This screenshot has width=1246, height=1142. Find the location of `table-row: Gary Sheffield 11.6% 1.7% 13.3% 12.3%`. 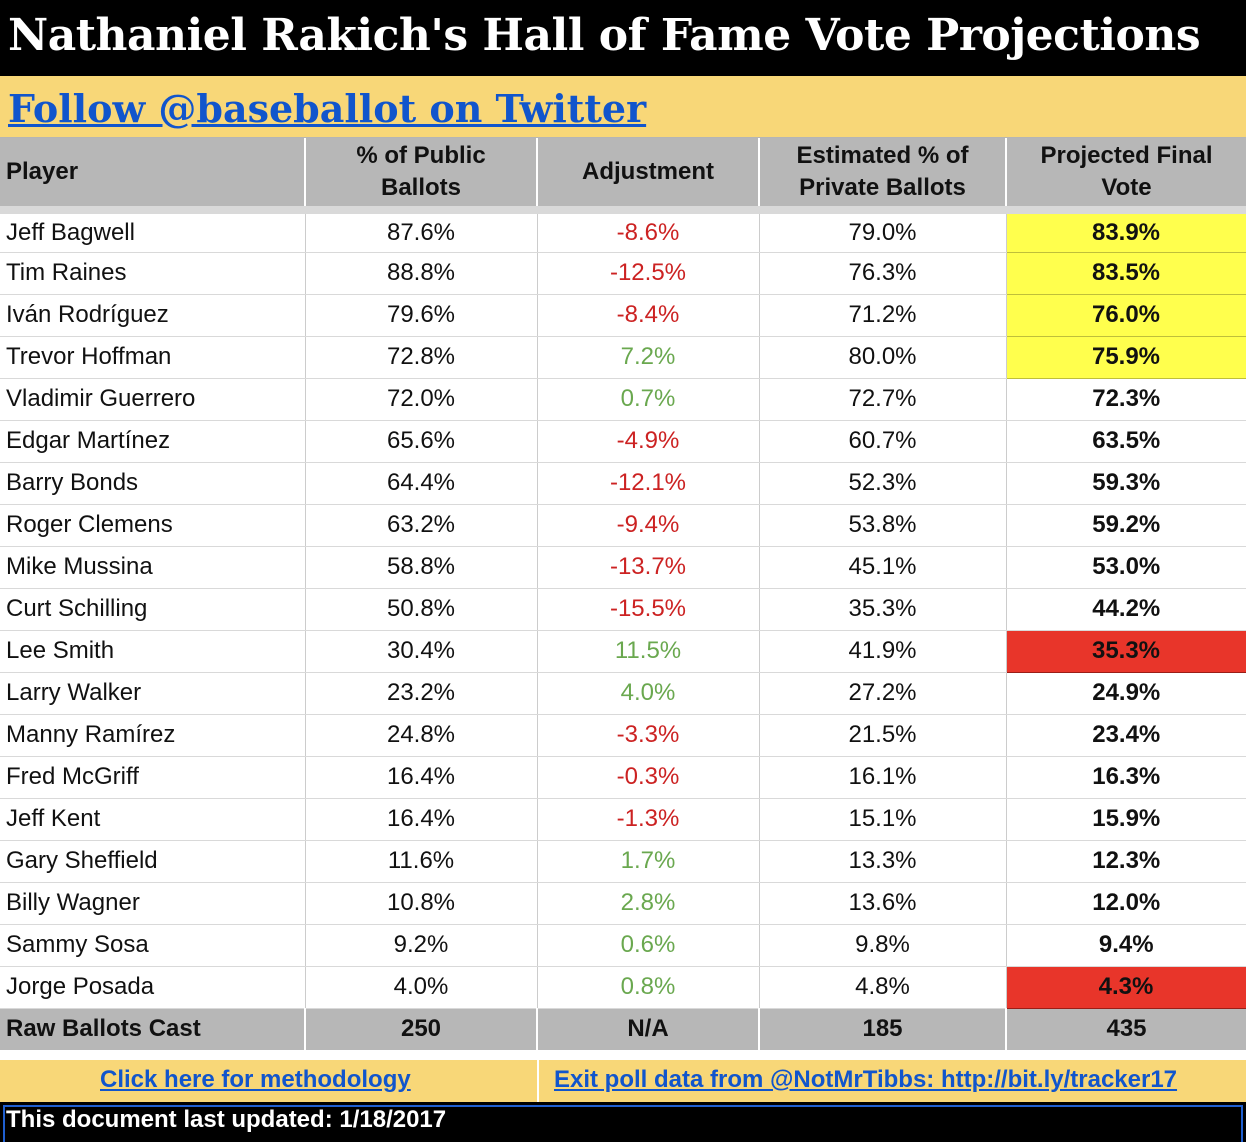

table-row: Gary Sheffield 11.6% 1.7% 13.3% 12.3% is located at coordinates (623, 861).